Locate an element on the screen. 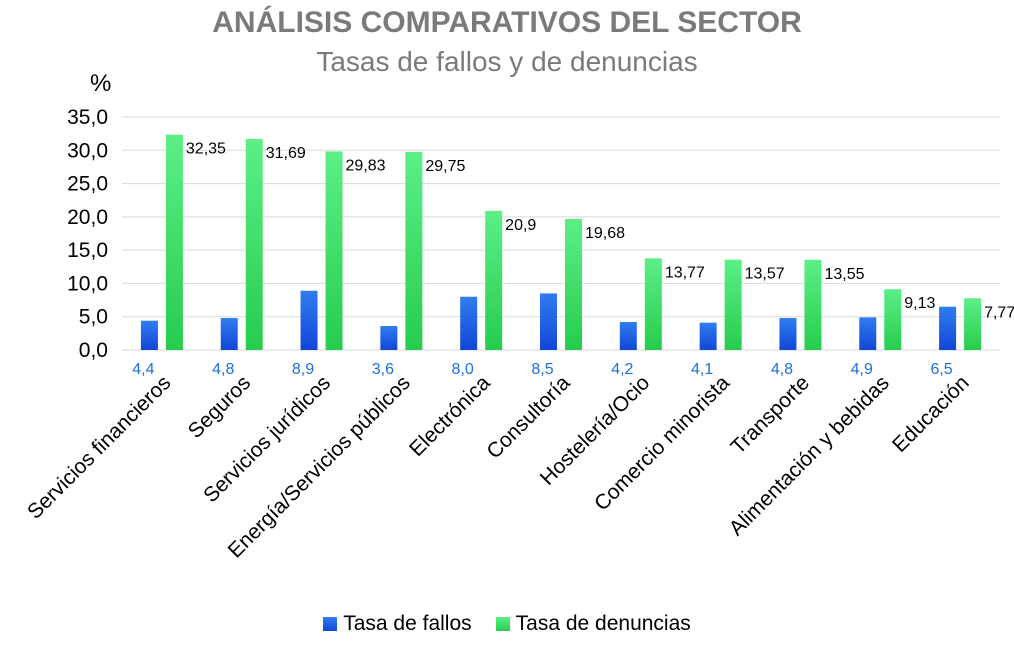 The image size is (1014, 648). y-tick-label: 35,0 is located at coordinates (87, 117).